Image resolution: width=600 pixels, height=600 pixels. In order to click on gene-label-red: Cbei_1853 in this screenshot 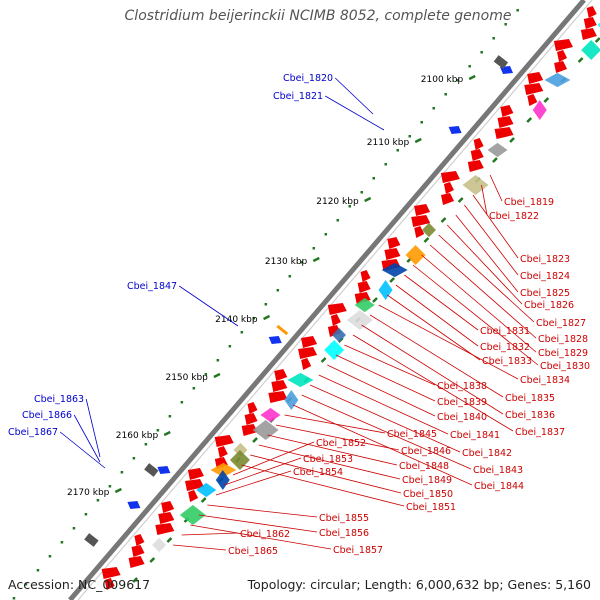, I will do `click(328, 459)`.